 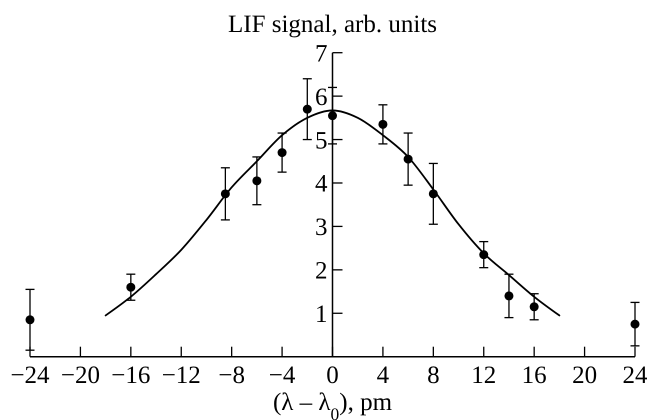 I want to click on x-tick-label: 8, so click(x=433, y=375).